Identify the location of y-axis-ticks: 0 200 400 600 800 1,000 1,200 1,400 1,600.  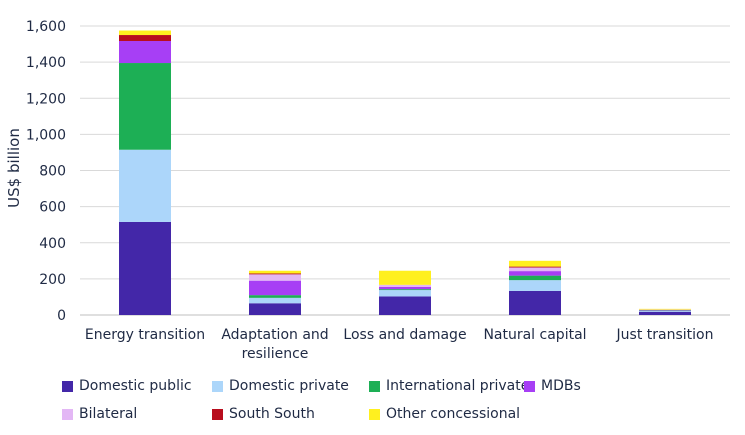
(46, 171).